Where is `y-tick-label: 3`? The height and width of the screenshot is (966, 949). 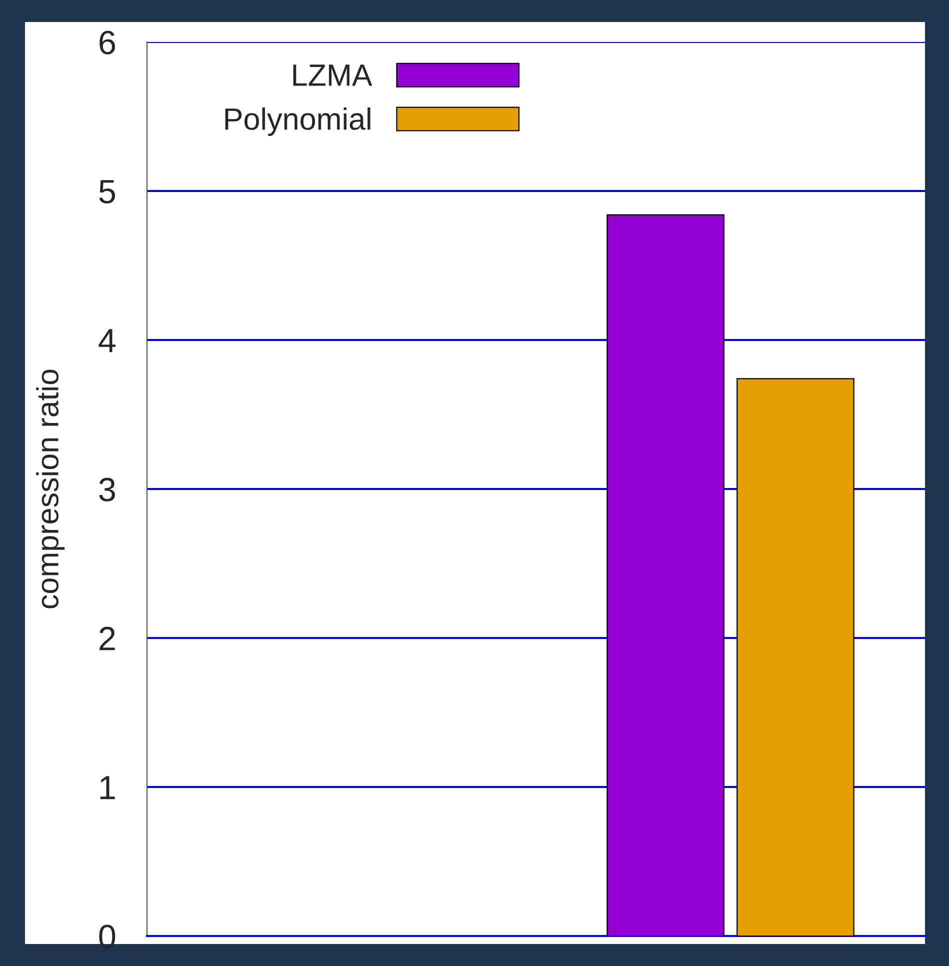
y-tick-label: 3 is located at coordinates (107, 490).